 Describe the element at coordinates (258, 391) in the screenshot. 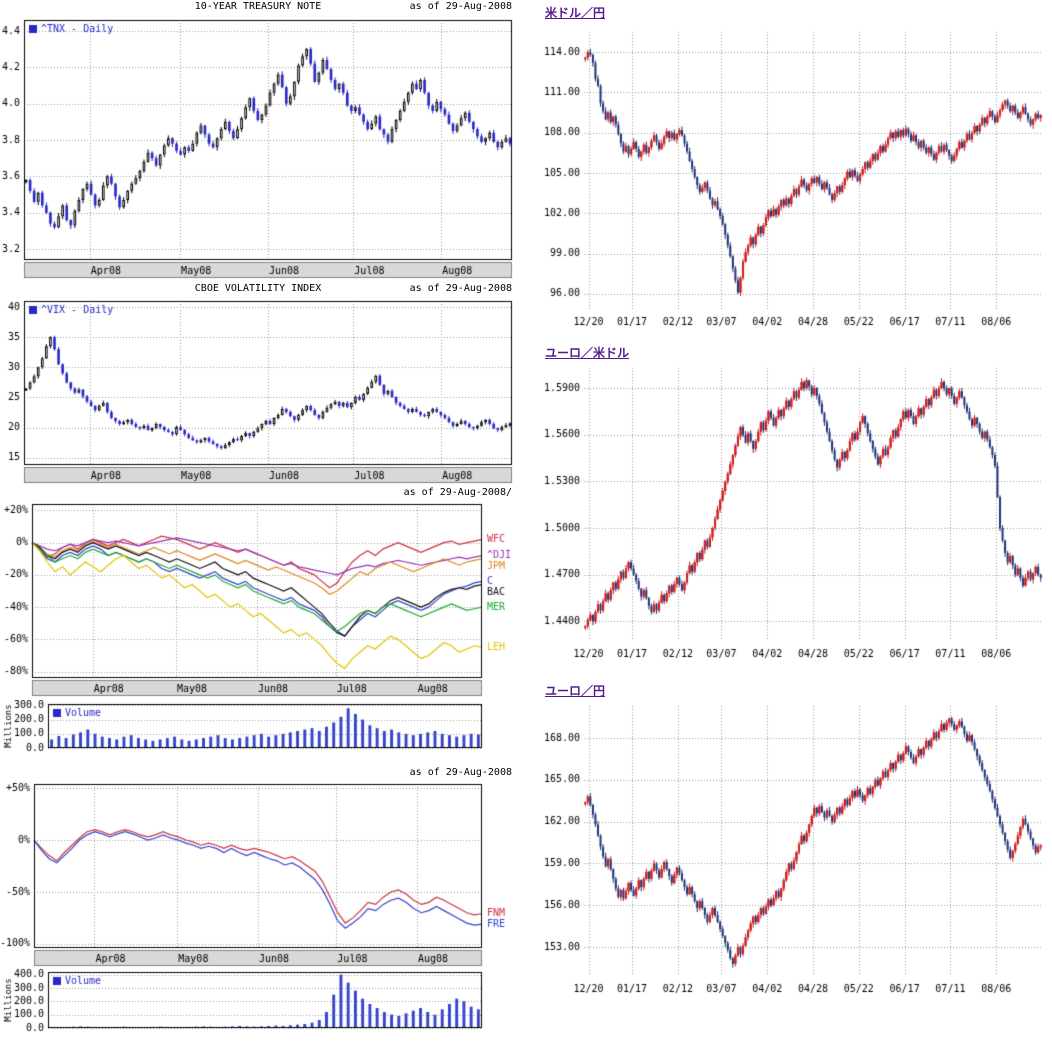

I see `vix-candlestick-canvas` at that location.